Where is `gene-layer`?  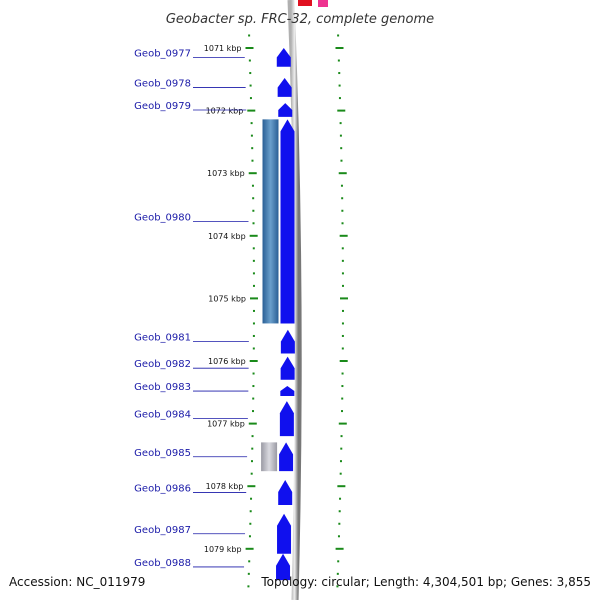
gene-layer is located at coordinates (285, 314).